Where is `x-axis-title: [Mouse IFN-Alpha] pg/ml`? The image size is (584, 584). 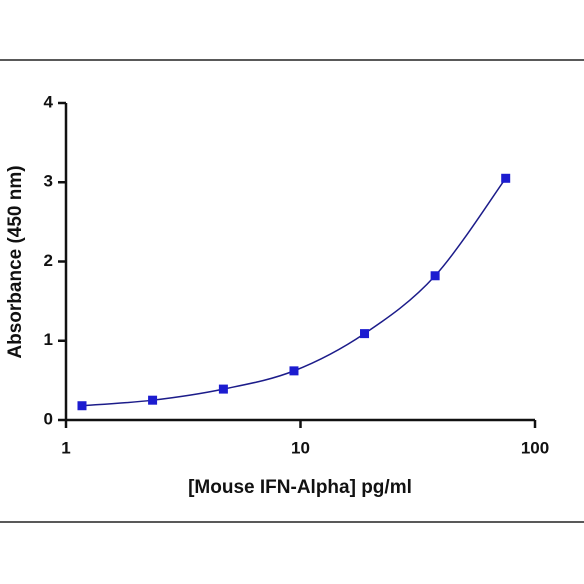
x-axis-title: [Mouse IFN-Alpha] pg/ml is located at coordinates (300, 487).